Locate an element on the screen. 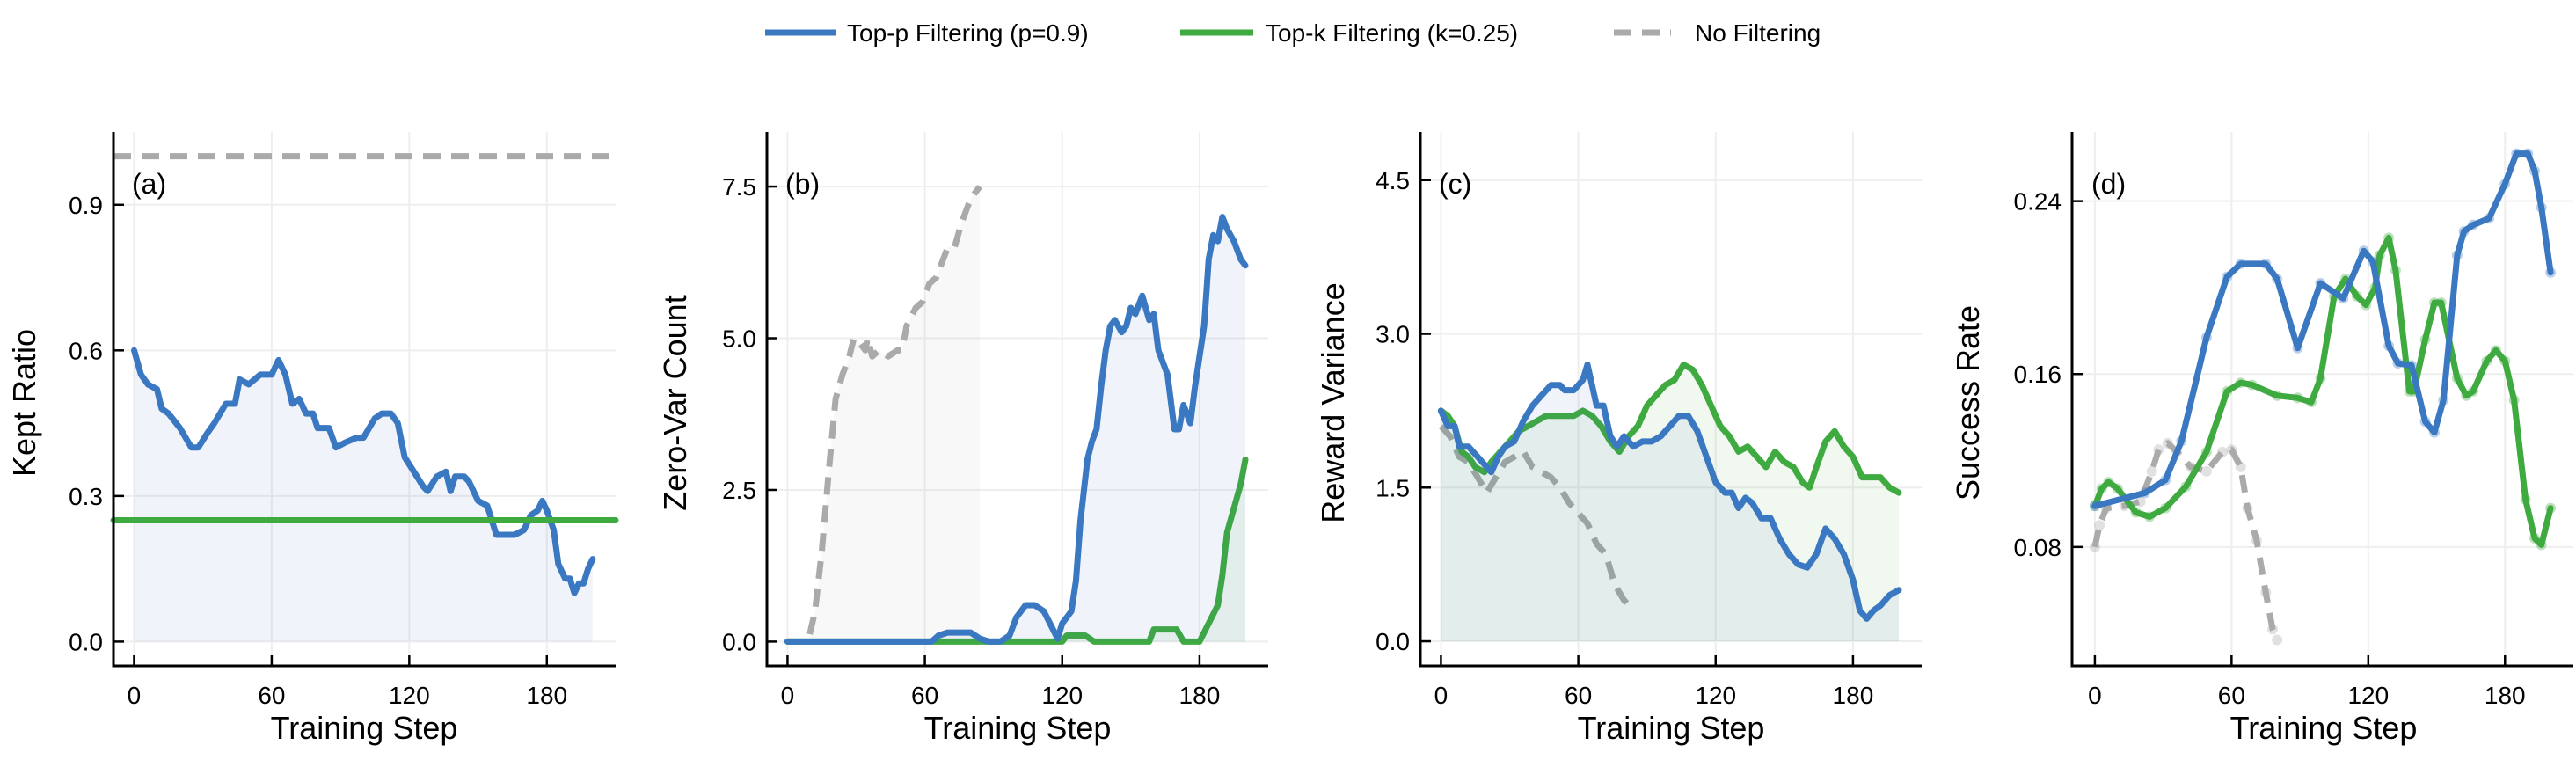 The height and width of the screenshot is (760, 2576). legend-item-no-filtering: No Filtering is located at coordinates (1717, 33).